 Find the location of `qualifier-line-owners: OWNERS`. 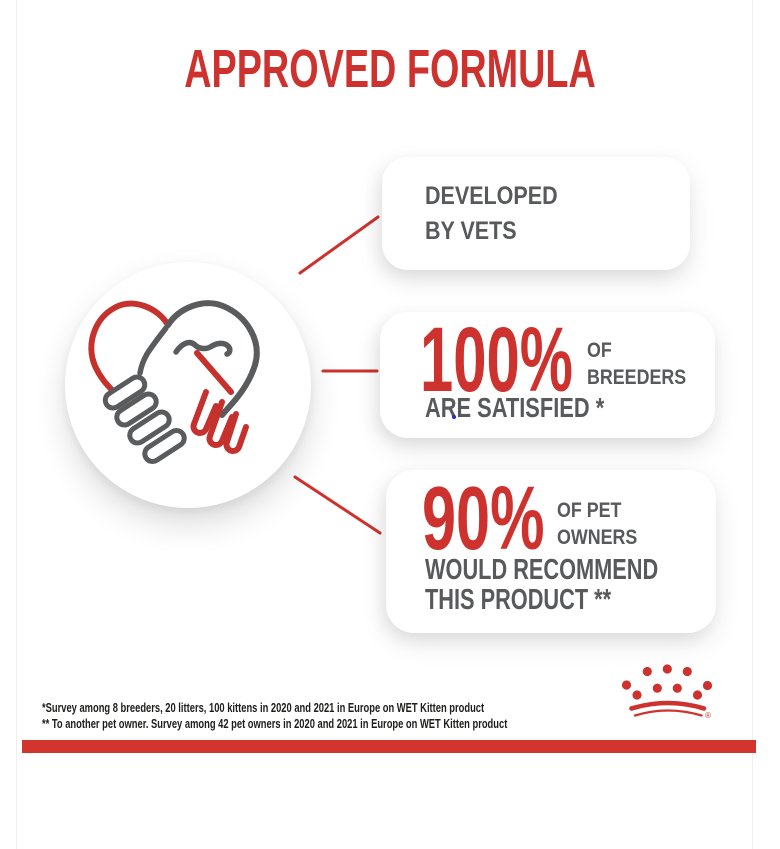

qualifier-line-owners: OWNERS is located at coordinates (597, 537).